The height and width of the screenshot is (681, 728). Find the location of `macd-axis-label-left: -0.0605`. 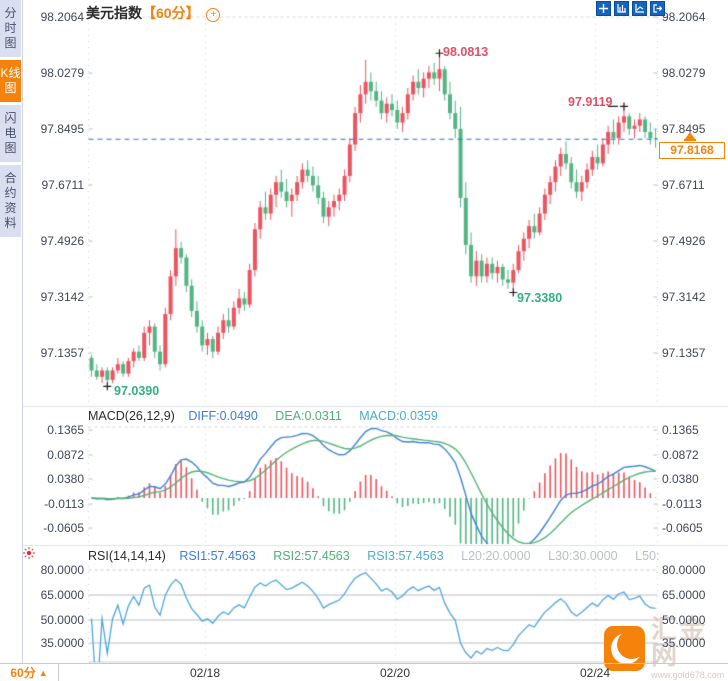

macd-axis-label-left: -0.0605 is located at coordinates (63, 528).